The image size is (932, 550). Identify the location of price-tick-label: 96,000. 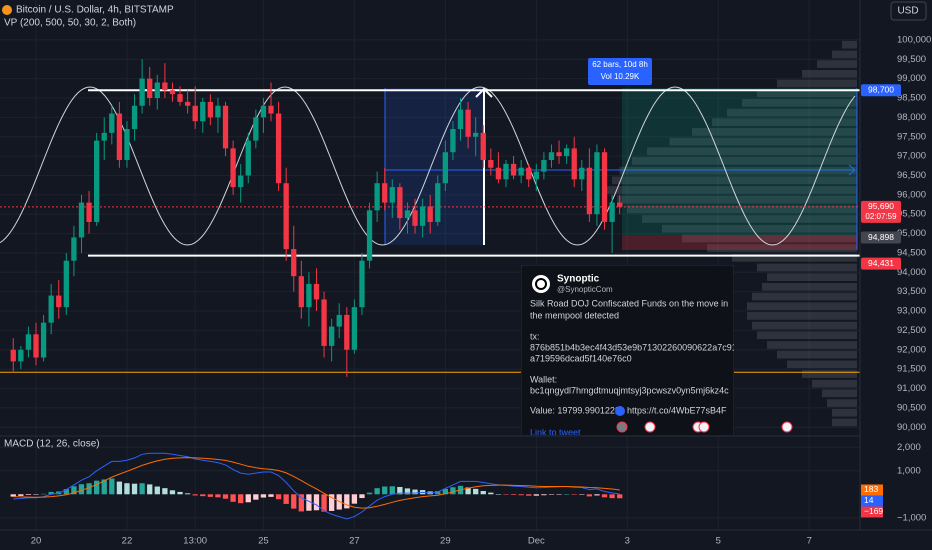
(911, 194).